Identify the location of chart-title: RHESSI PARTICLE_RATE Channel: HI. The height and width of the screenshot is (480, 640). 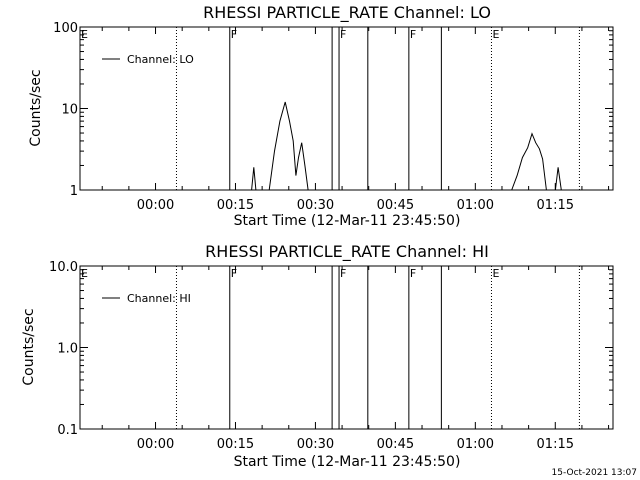
(347, 252).